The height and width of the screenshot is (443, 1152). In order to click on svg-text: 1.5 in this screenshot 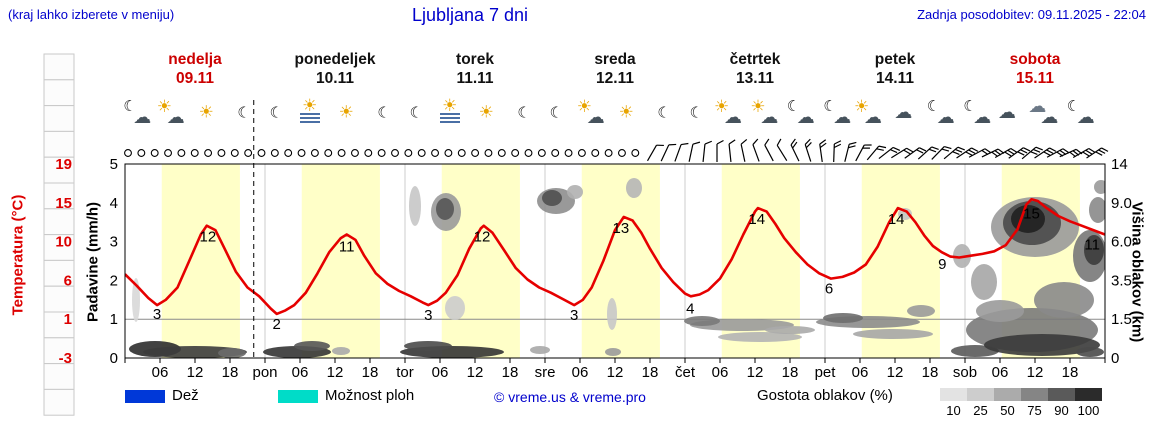, I will do `click(1121, 319)`.